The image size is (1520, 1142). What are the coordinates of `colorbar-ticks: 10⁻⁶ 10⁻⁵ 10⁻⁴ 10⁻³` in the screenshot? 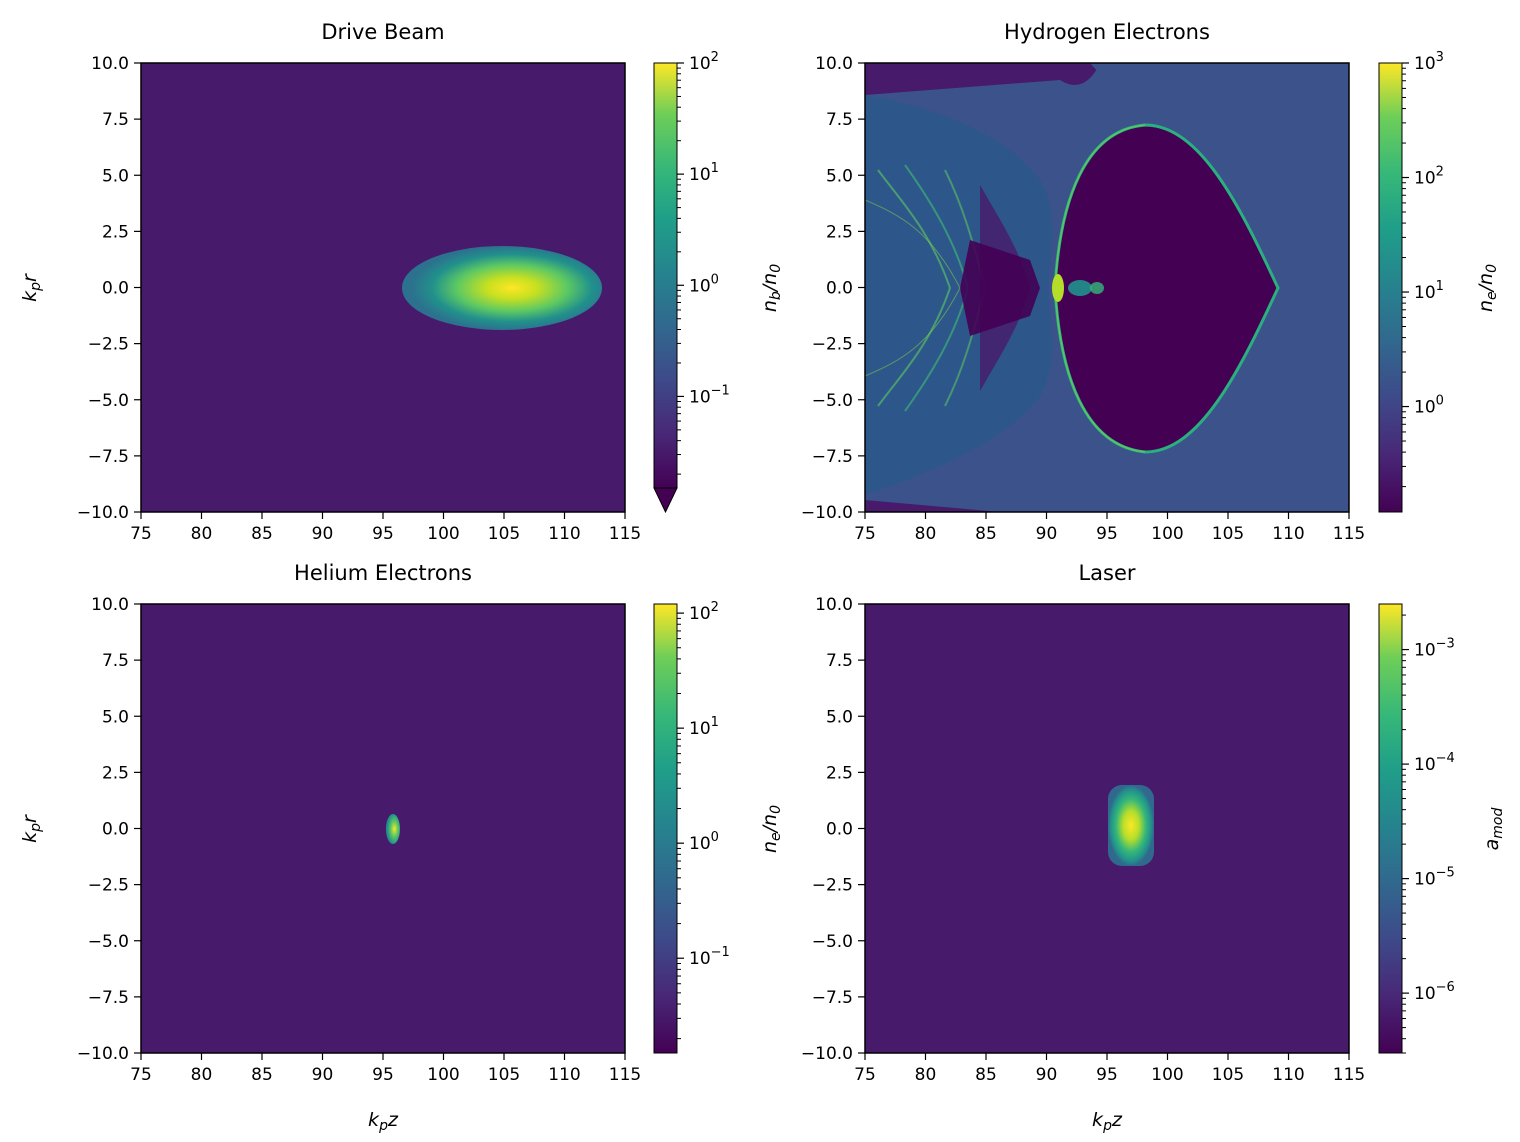 It's located at (1428, 834).